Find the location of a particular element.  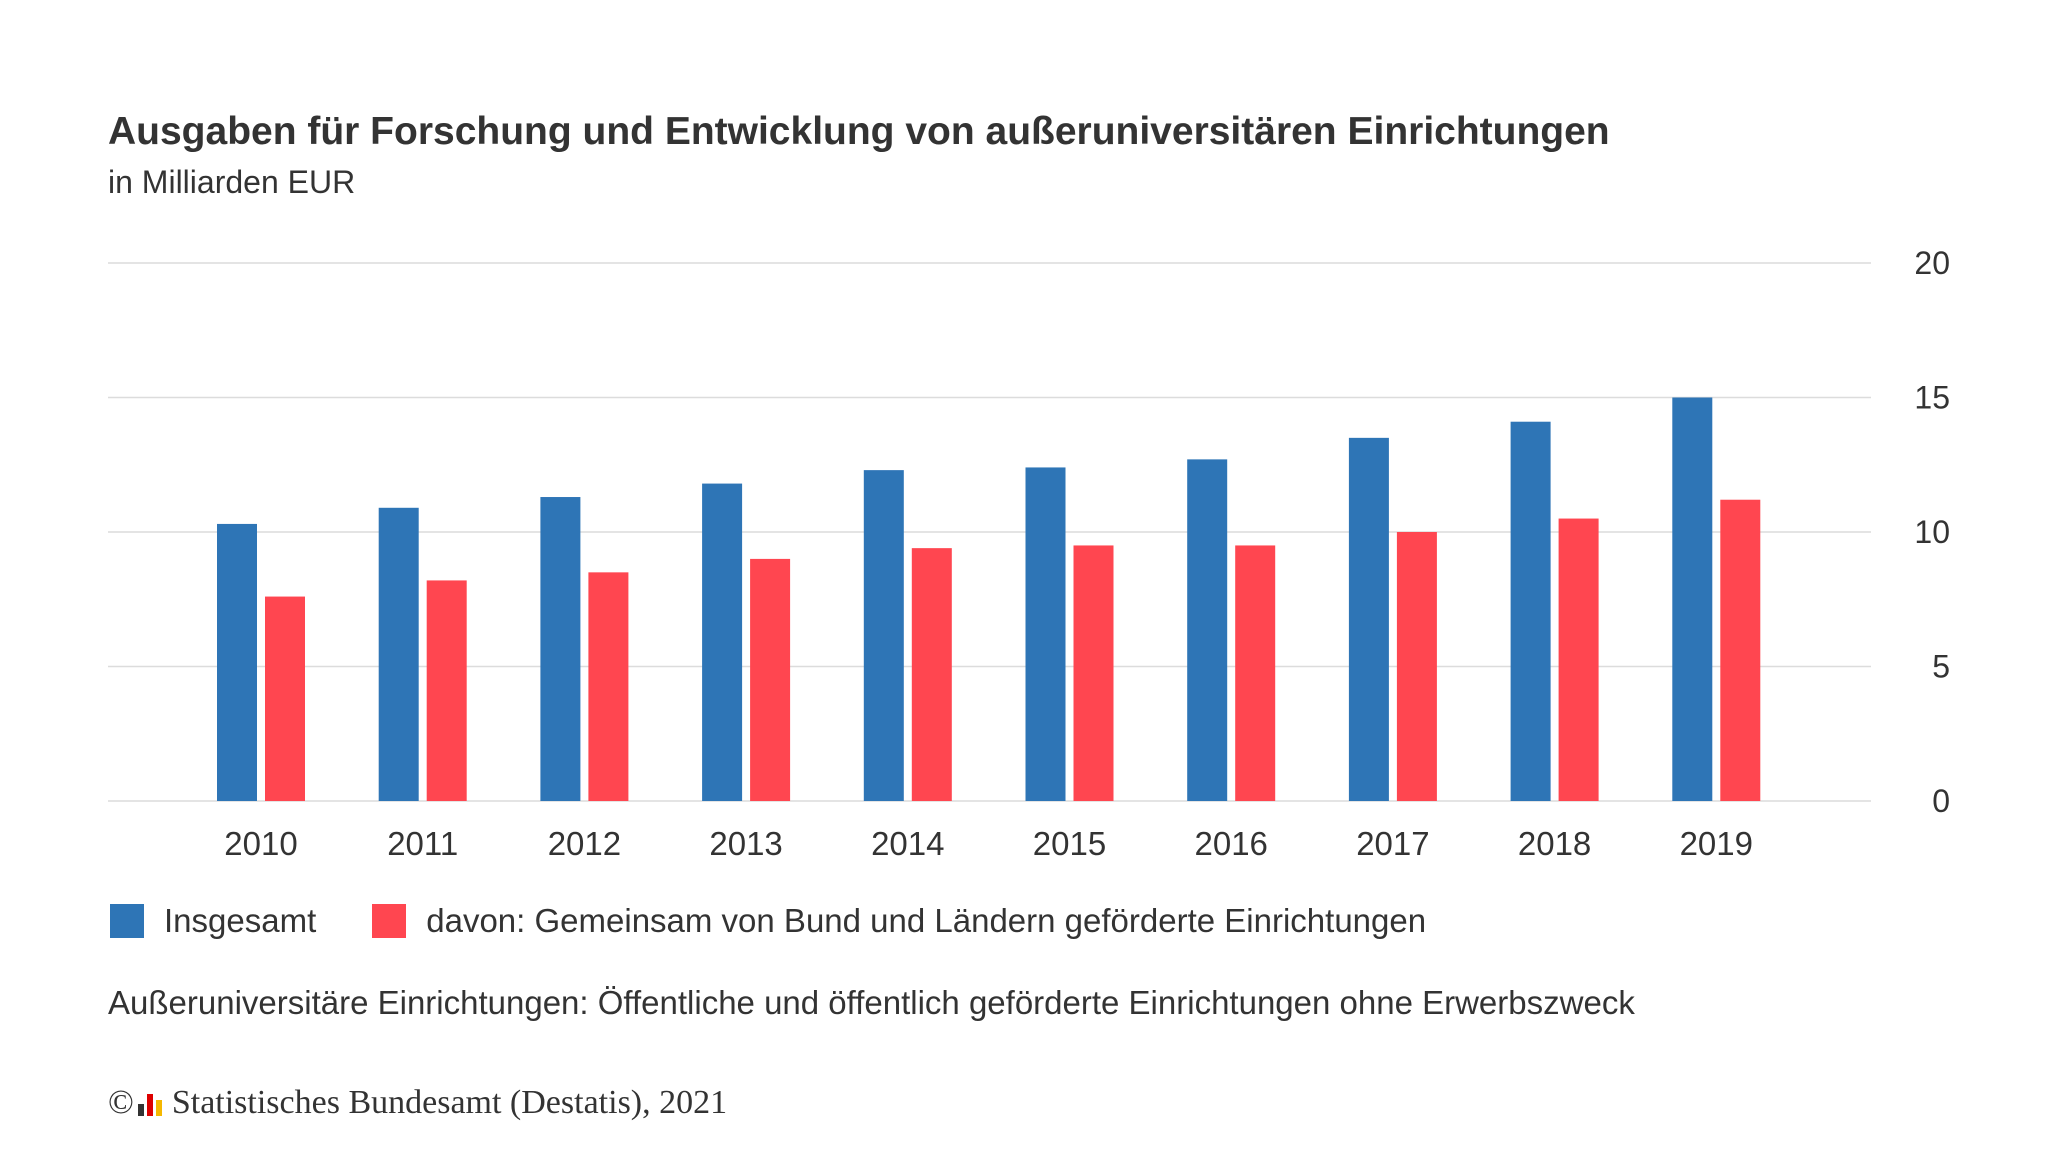

bar-insgesamt-2015 is located at coordinates (1045, 634).